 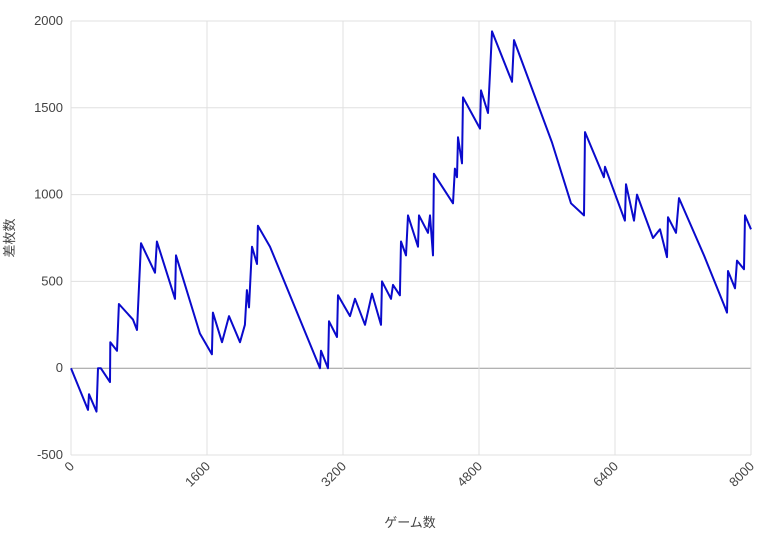 What do you see at coordinates (52, 280) in the screenshot?
I see `y-tick-label: 500` at bounding box center [52, 280].